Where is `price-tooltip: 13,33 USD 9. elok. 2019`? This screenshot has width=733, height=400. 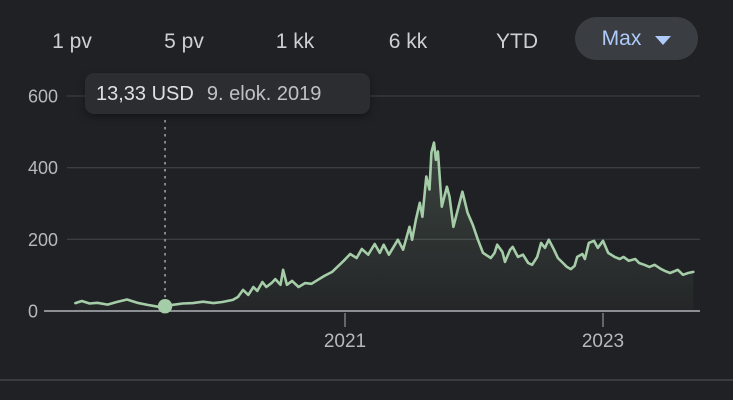 price-tooltip: 13,33 USD 9. elok. 2019 is located at coordinates (227, 93).